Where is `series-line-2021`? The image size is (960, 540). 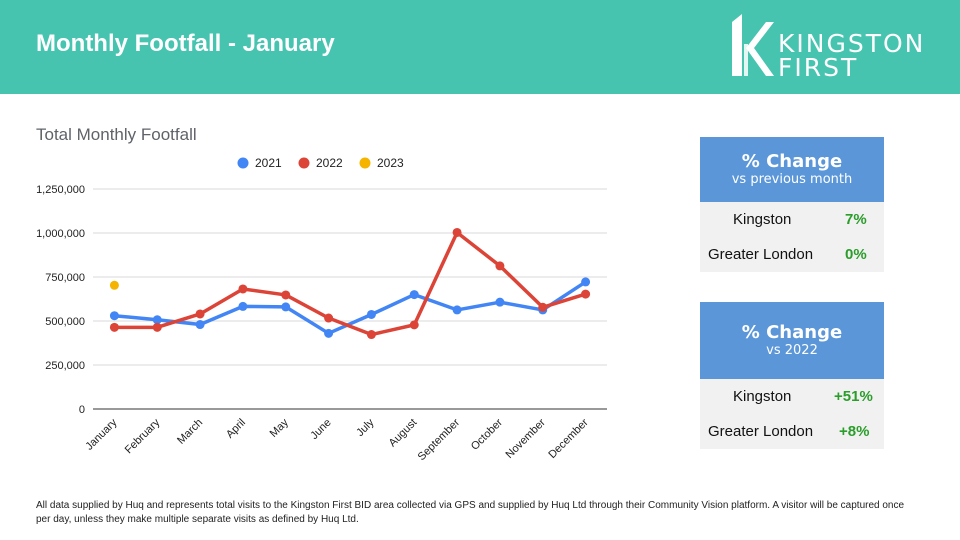
series-line-2021 is located at coordinates (350, 308).